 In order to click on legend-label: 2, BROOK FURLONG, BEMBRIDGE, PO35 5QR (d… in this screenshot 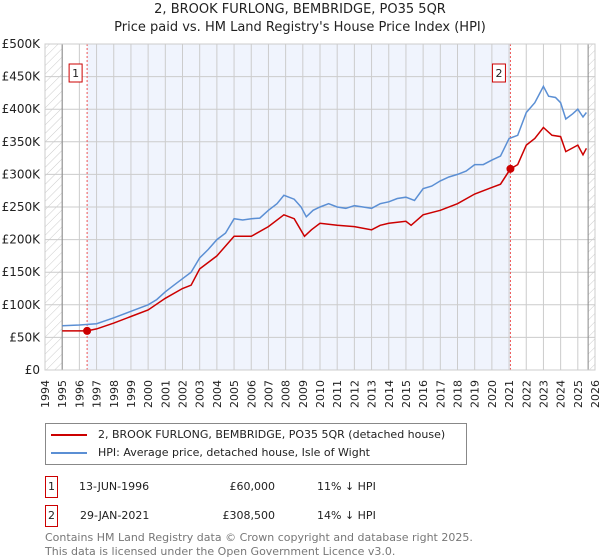, I will do `click(272, 434)`.